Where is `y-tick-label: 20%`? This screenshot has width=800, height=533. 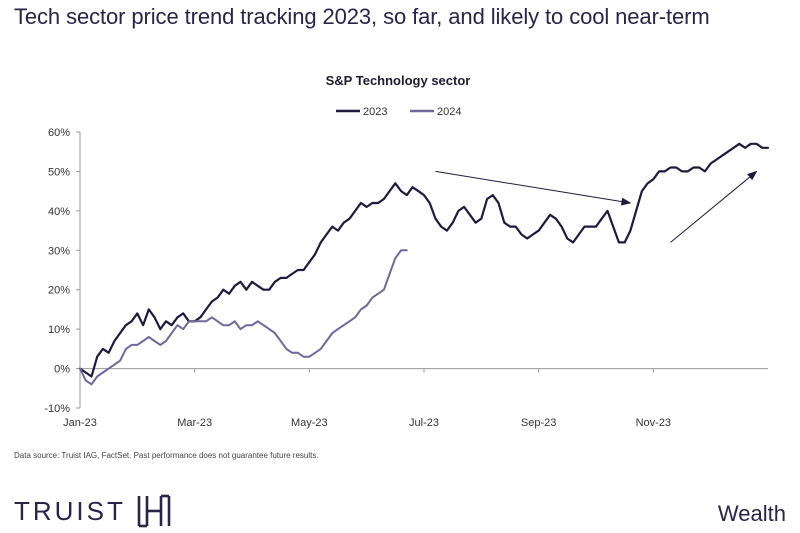
y-tick-label: 20% is located at coordinates (59, 291).